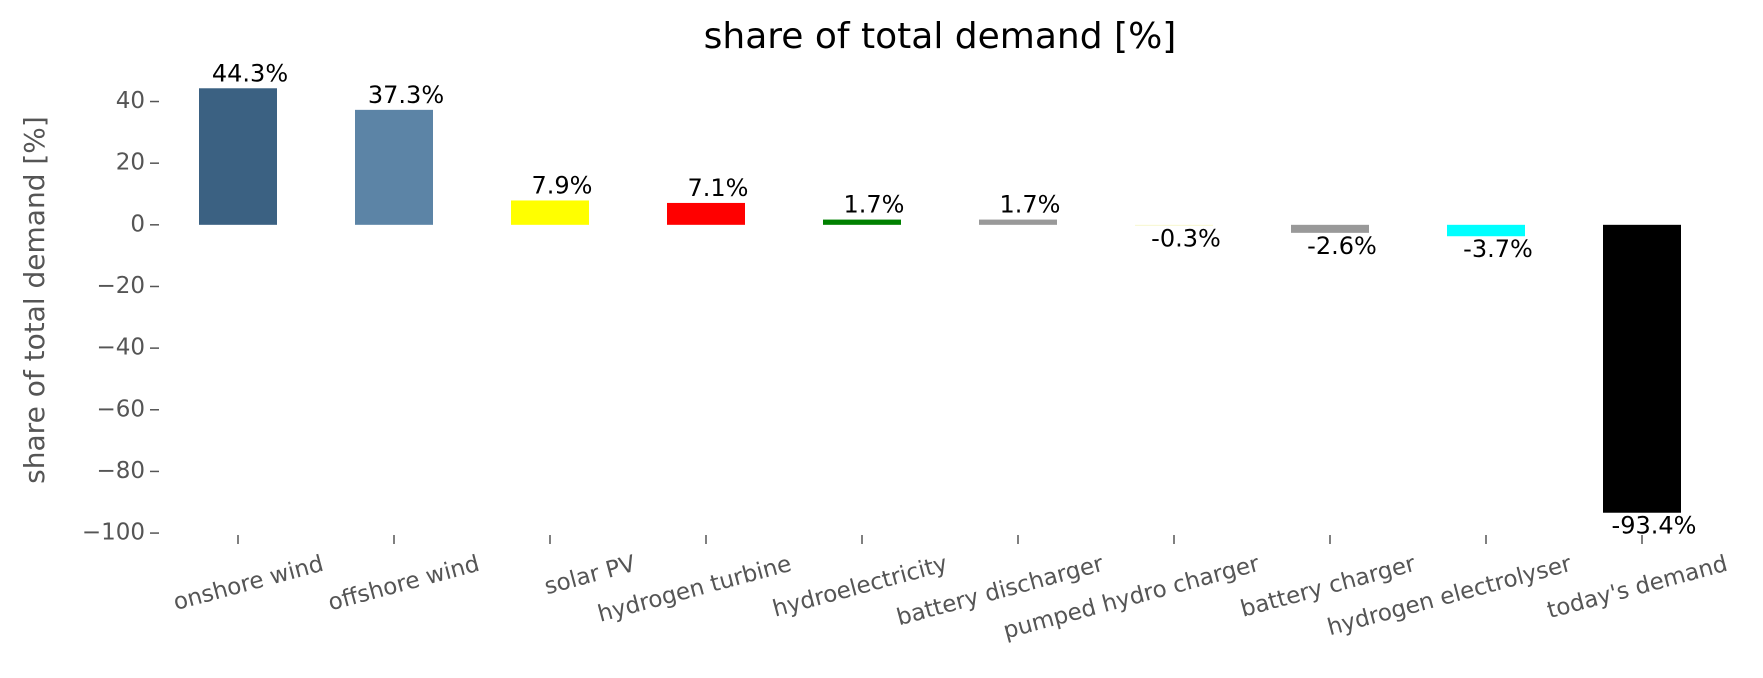 This screenshot has width=1763, height=678. What do you see at coordinates (249, 583) in the screenshot?
I see `x-tick-label: onshore wind` at bounding box center [249, 583].